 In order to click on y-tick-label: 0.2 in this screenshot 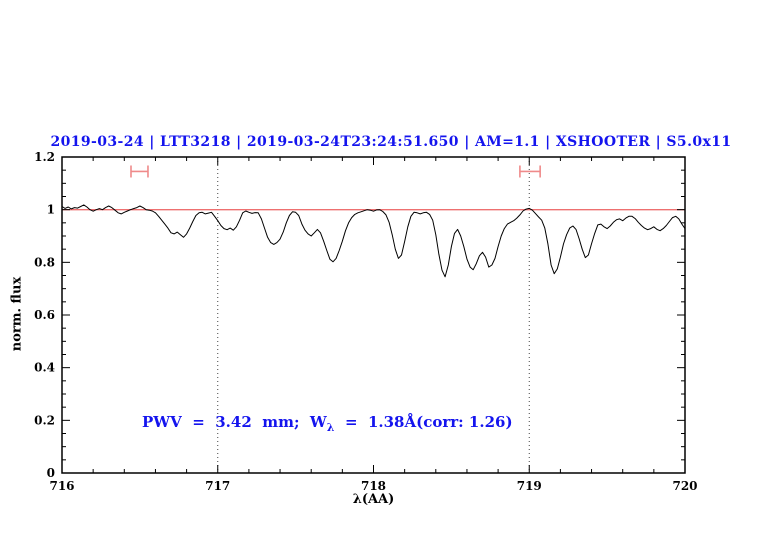, I will do `click(44, 420)`.